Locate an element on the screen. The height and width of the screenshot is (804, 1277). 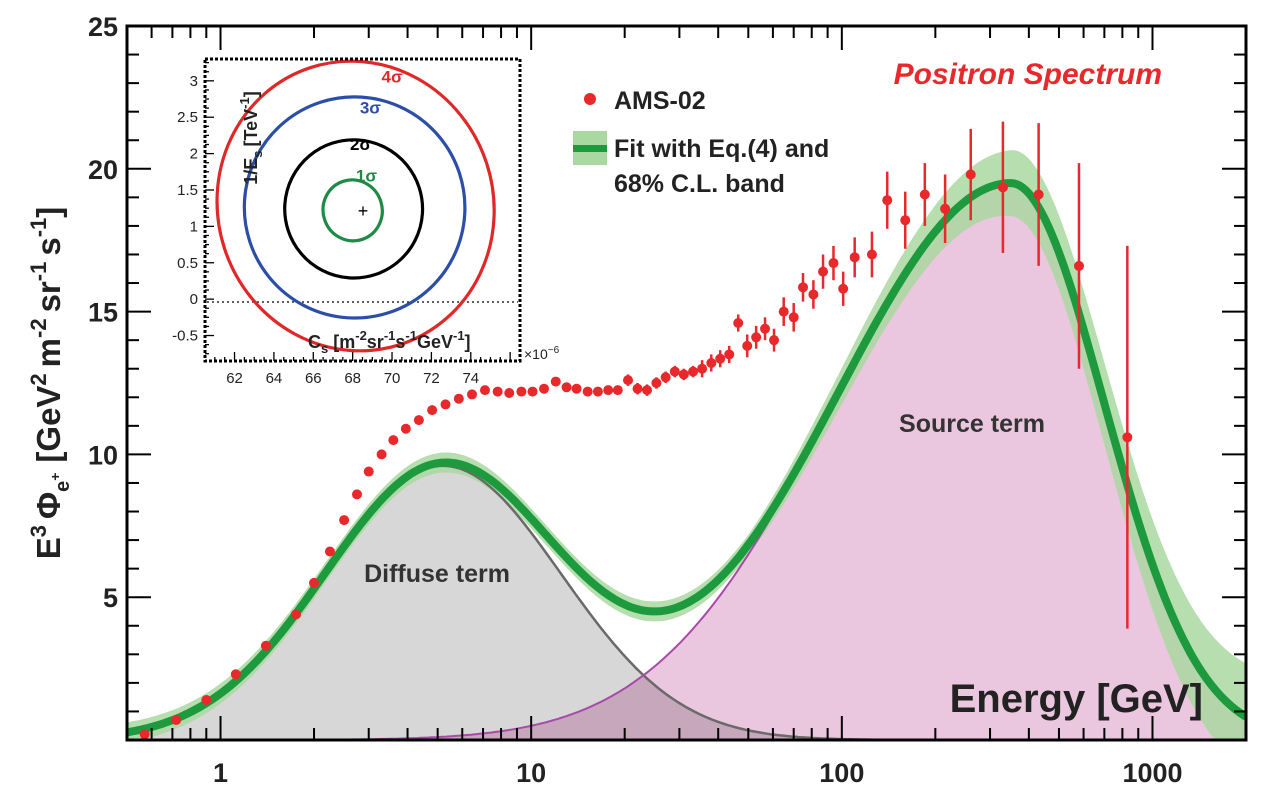
y-axis-label-phi: Φ is located at coordinates (48, 505).